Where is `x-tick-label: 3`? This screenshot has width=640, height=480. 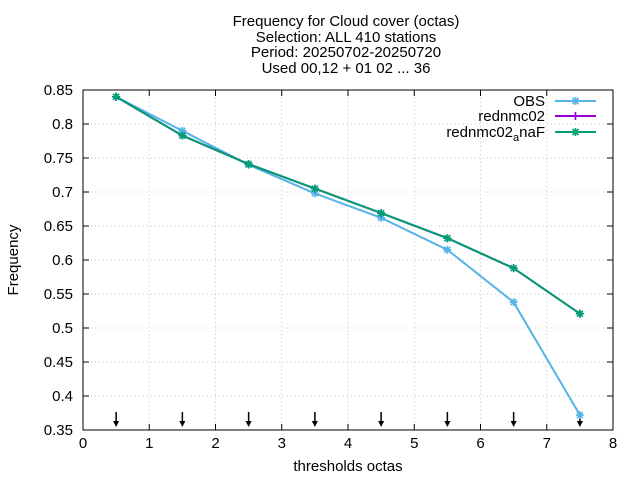 x-tick-label: 3 is located at coordinates (282, 443).